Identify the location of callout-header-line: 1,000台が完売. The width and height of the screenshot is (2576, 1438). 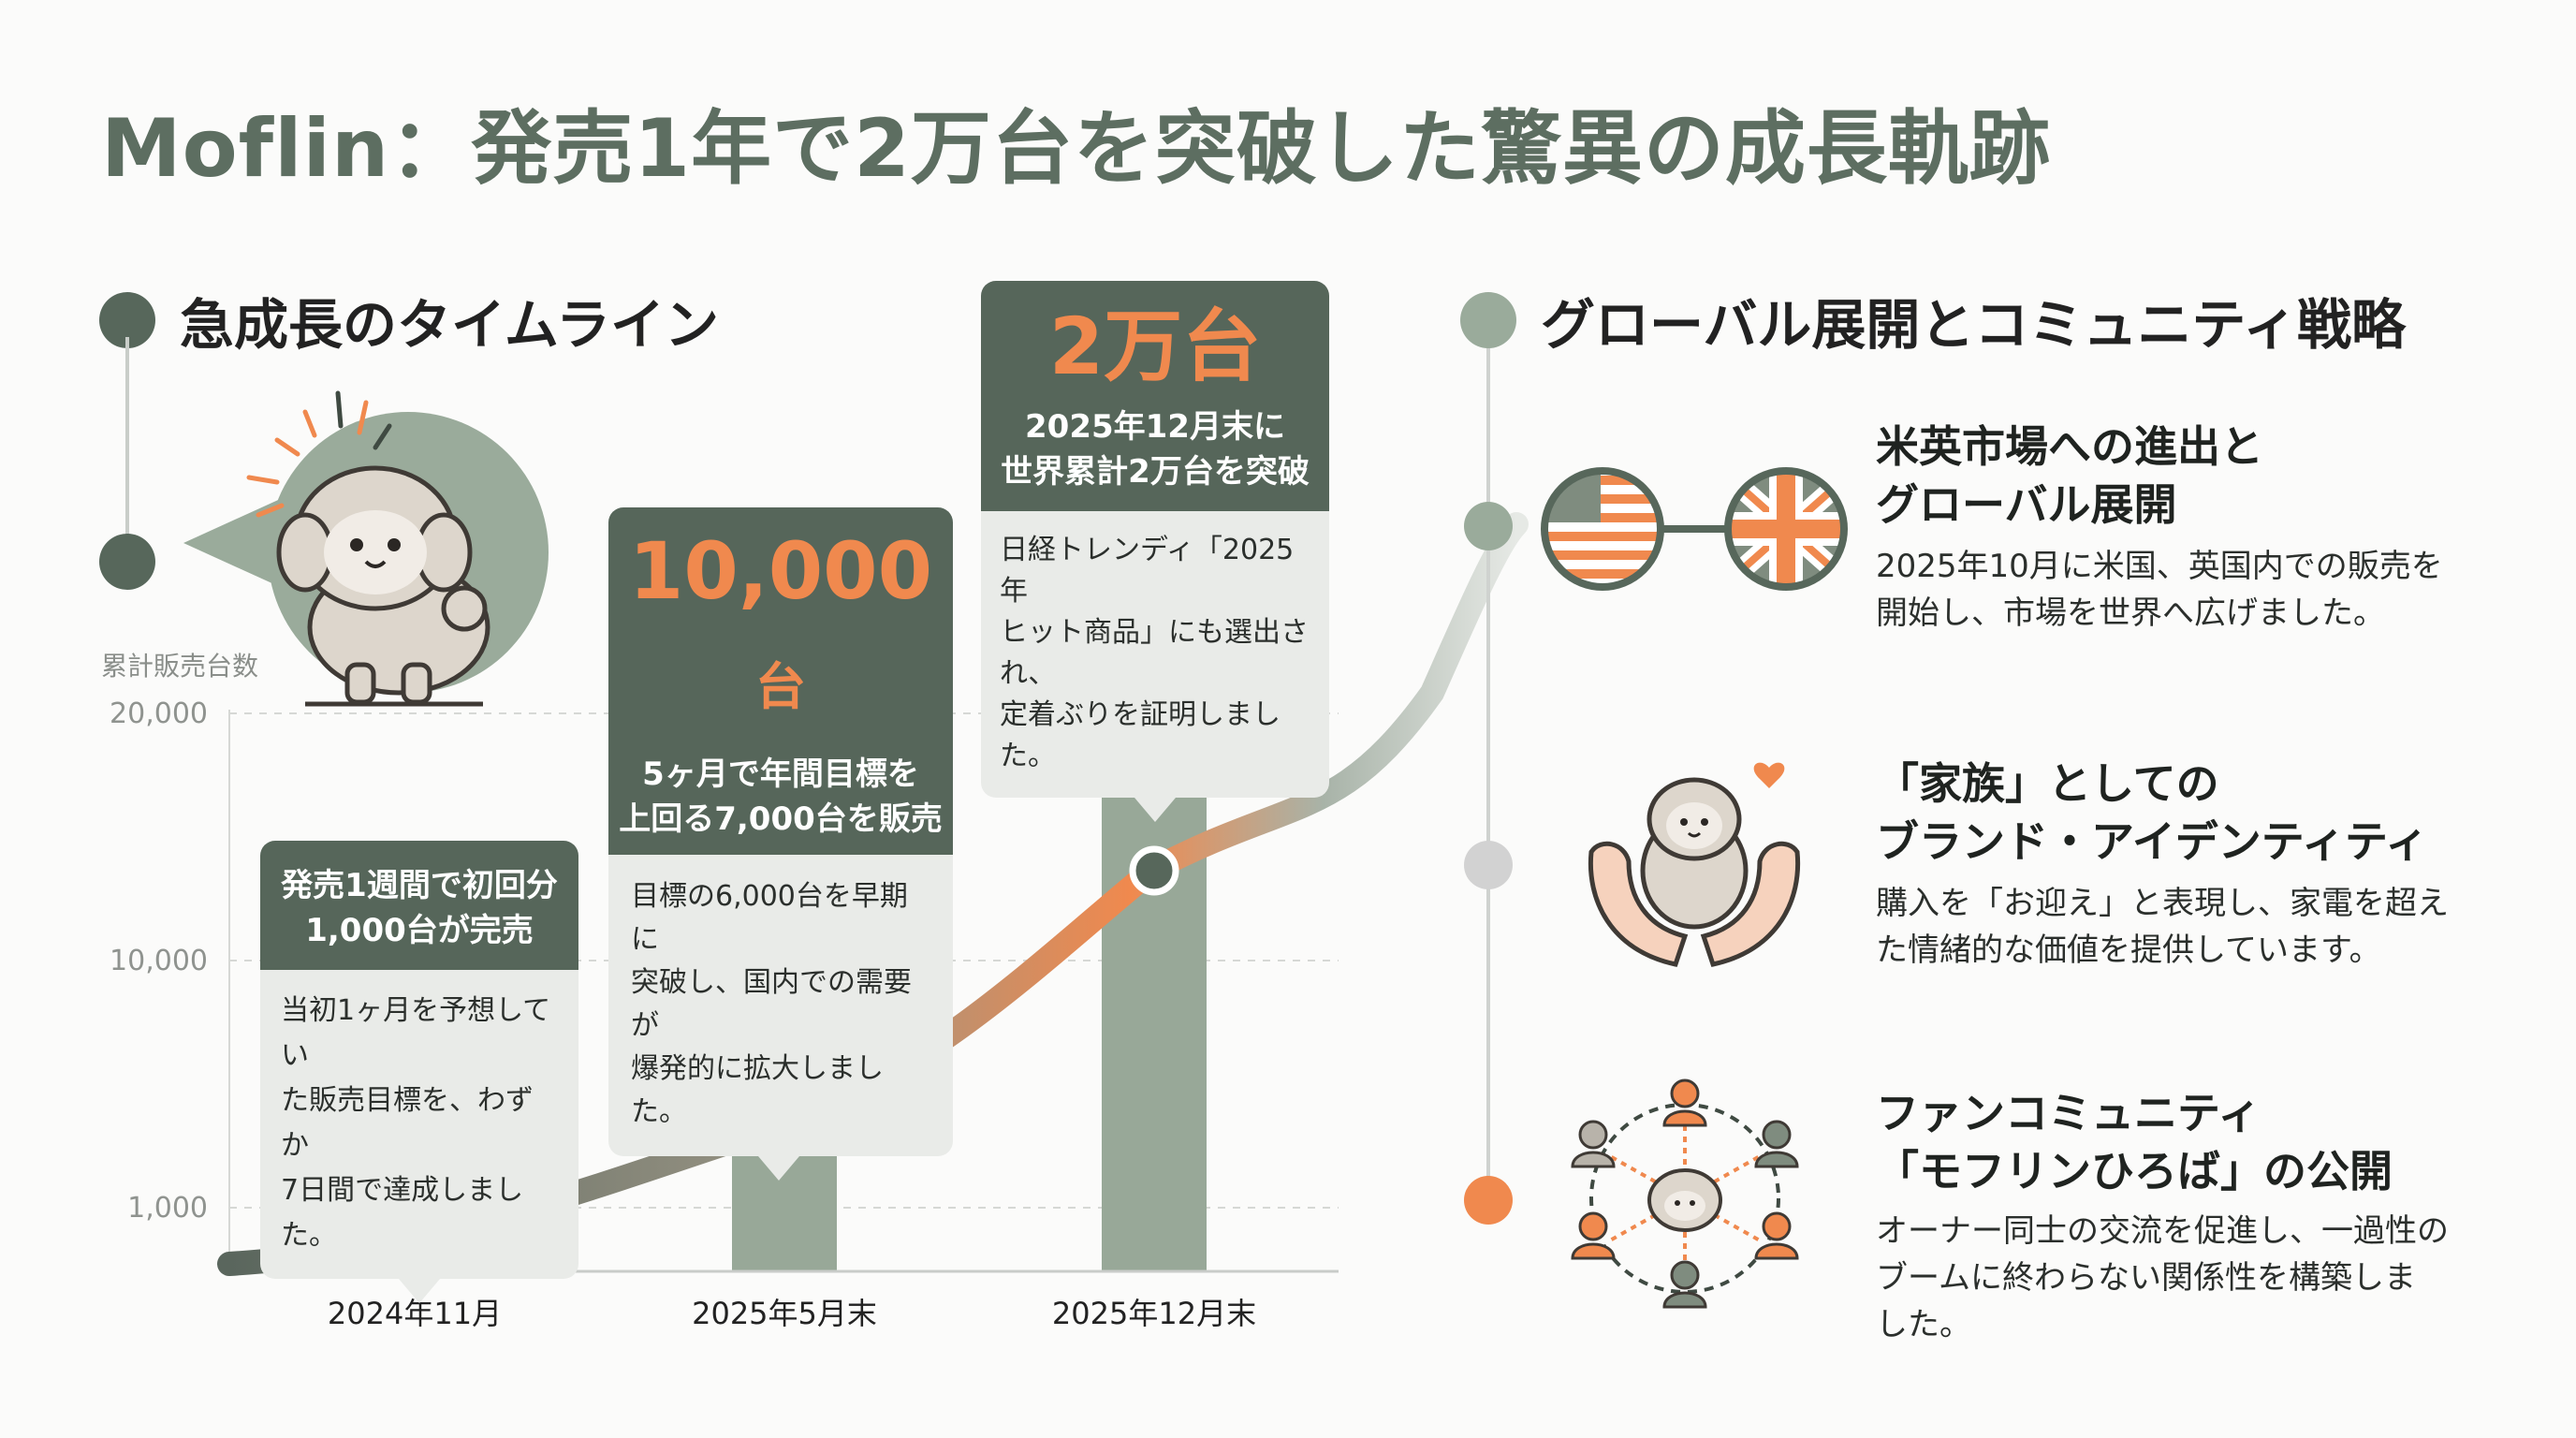
(419, 930).